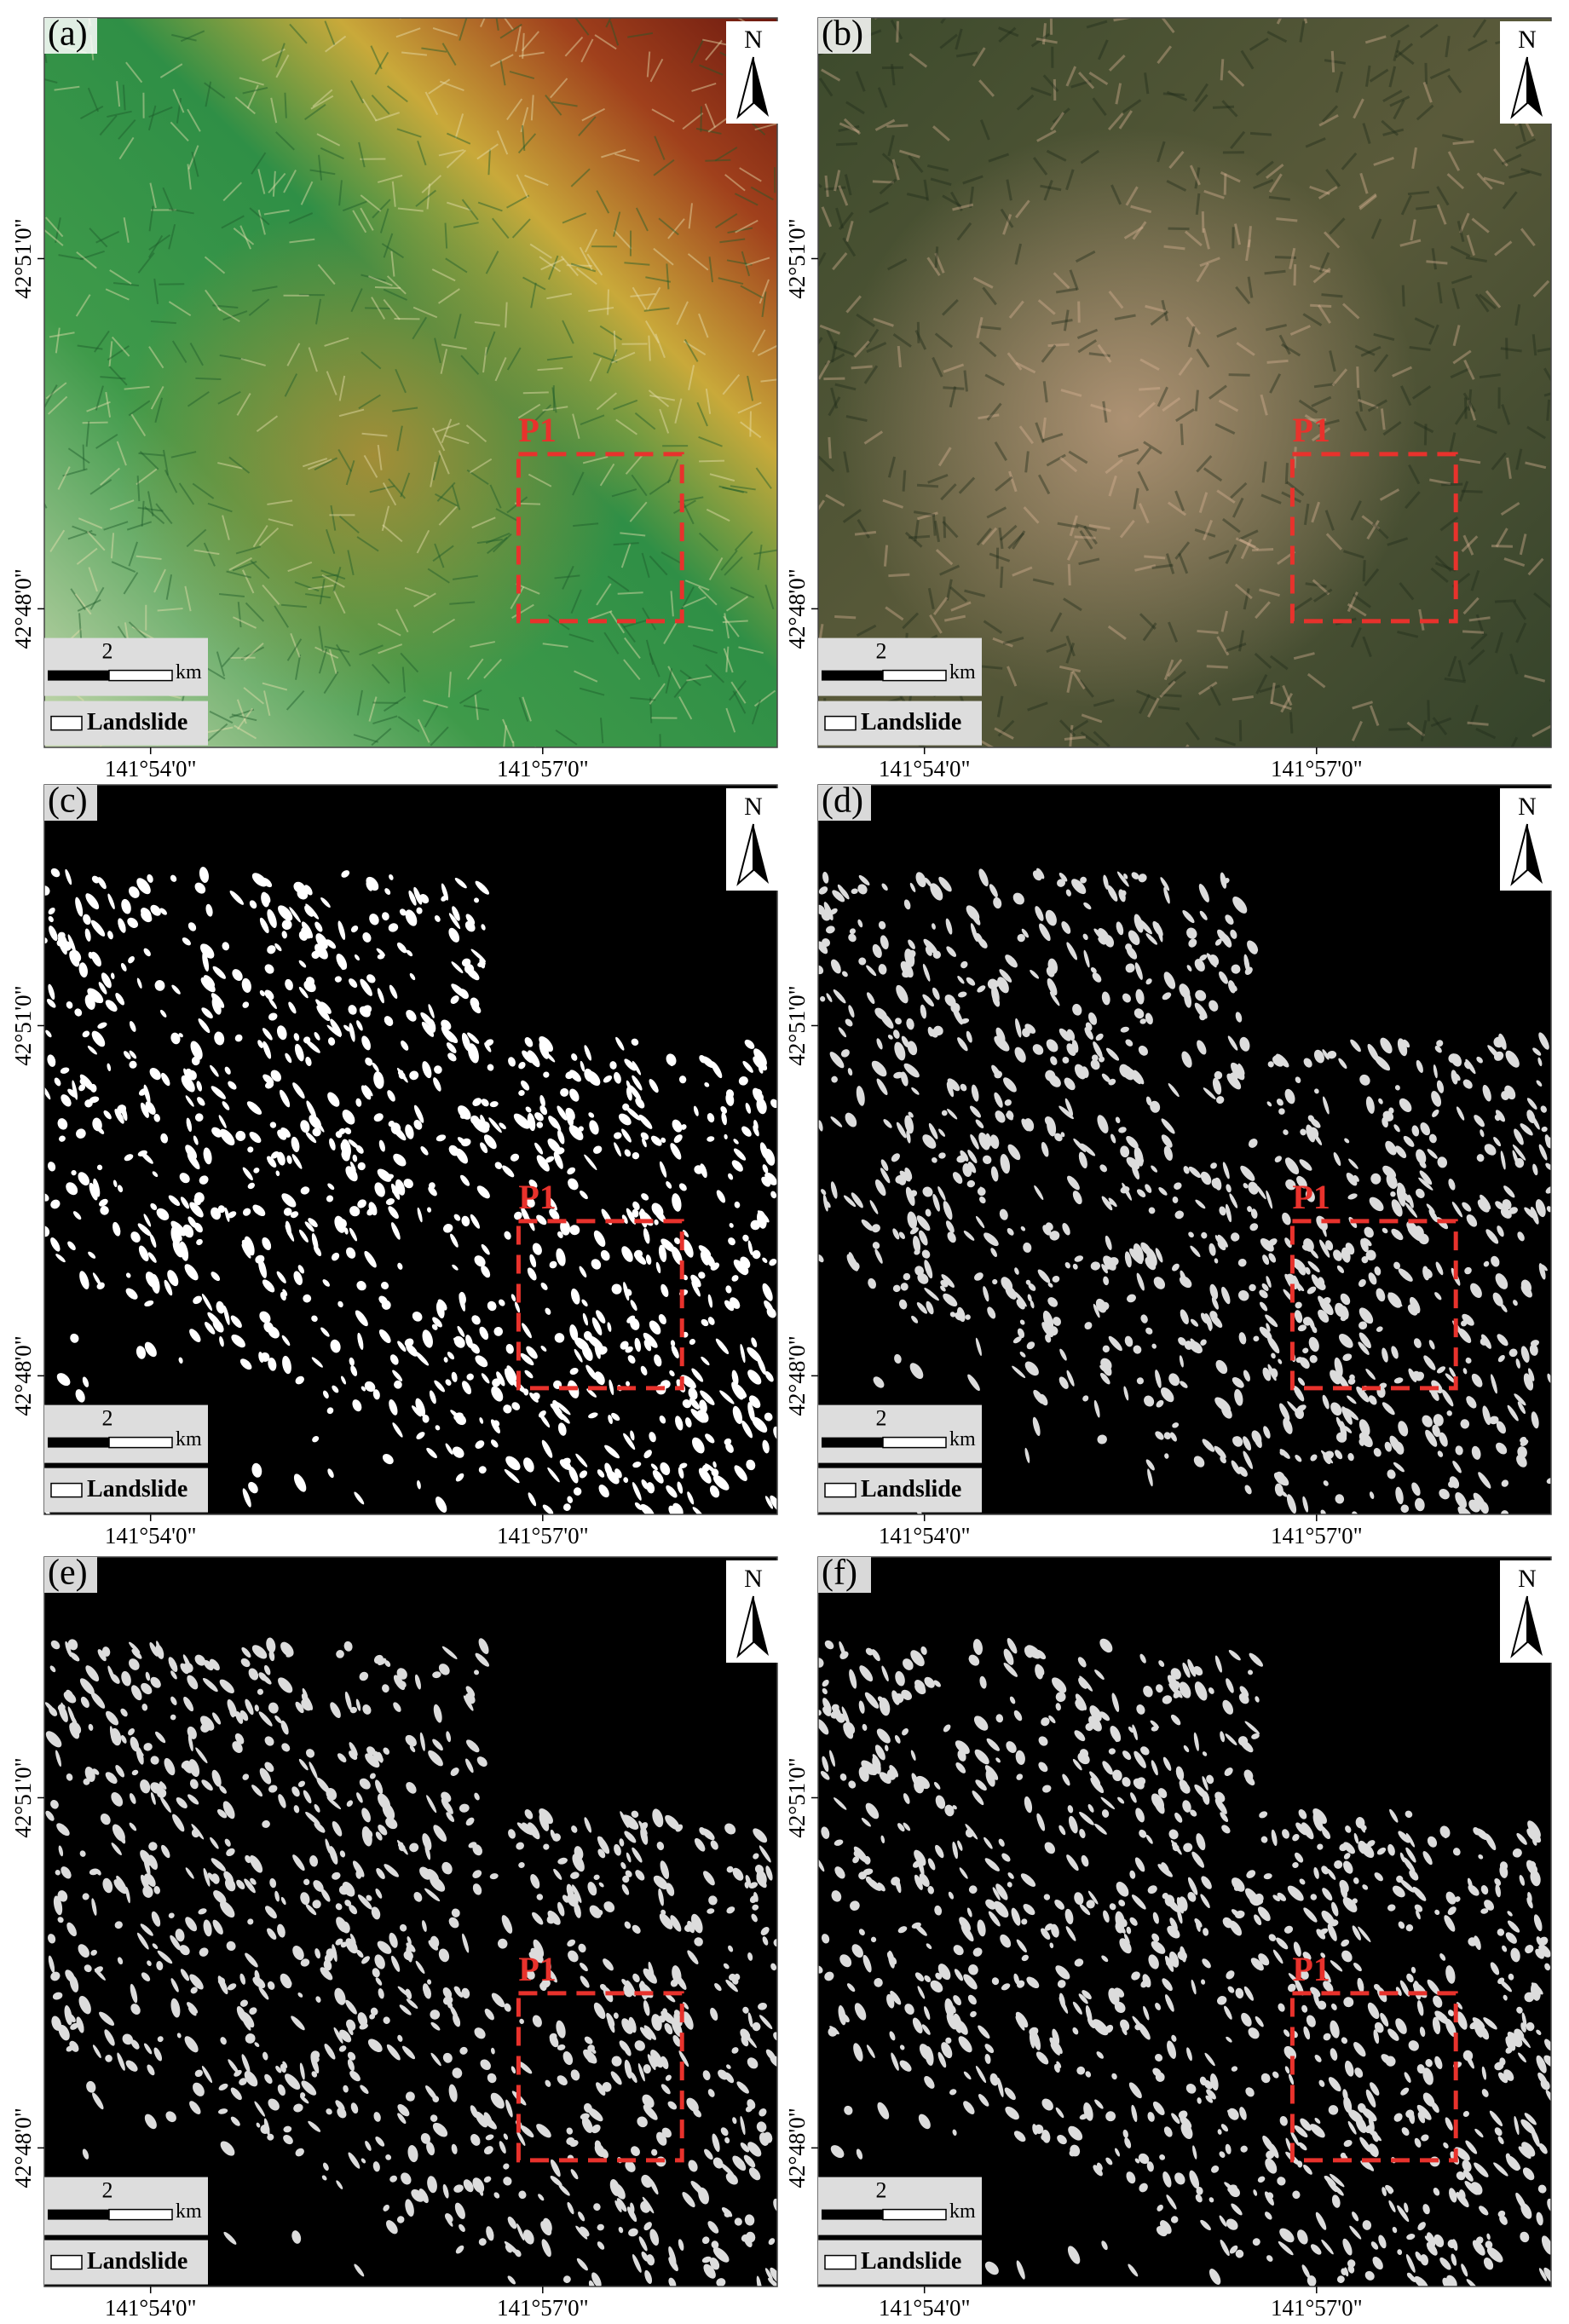 This screenshot has width=1569, height=2324. Describe the element at coordinates (881, 1418) in the screenshot. I see `scale-value: 2` at that location.